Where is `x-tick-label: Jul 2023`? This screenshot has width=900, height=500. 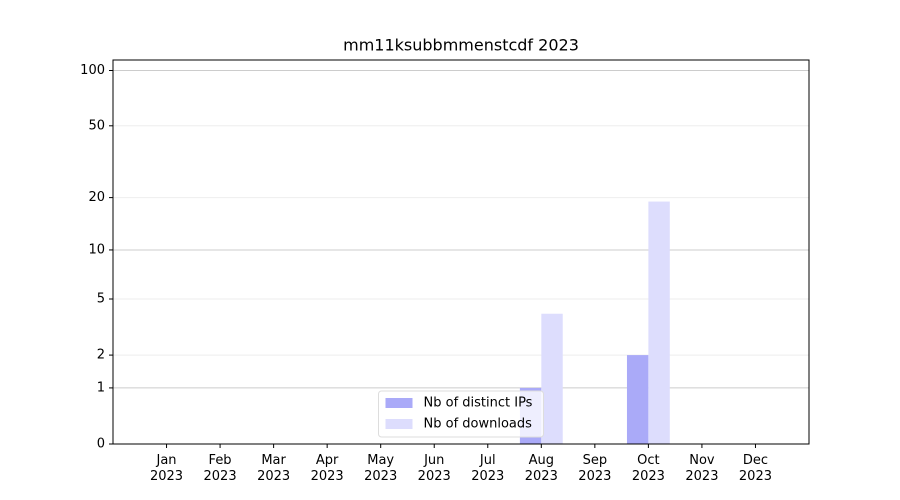
x-tick-label: Jul 2023 is located at coordinates (488, 468).